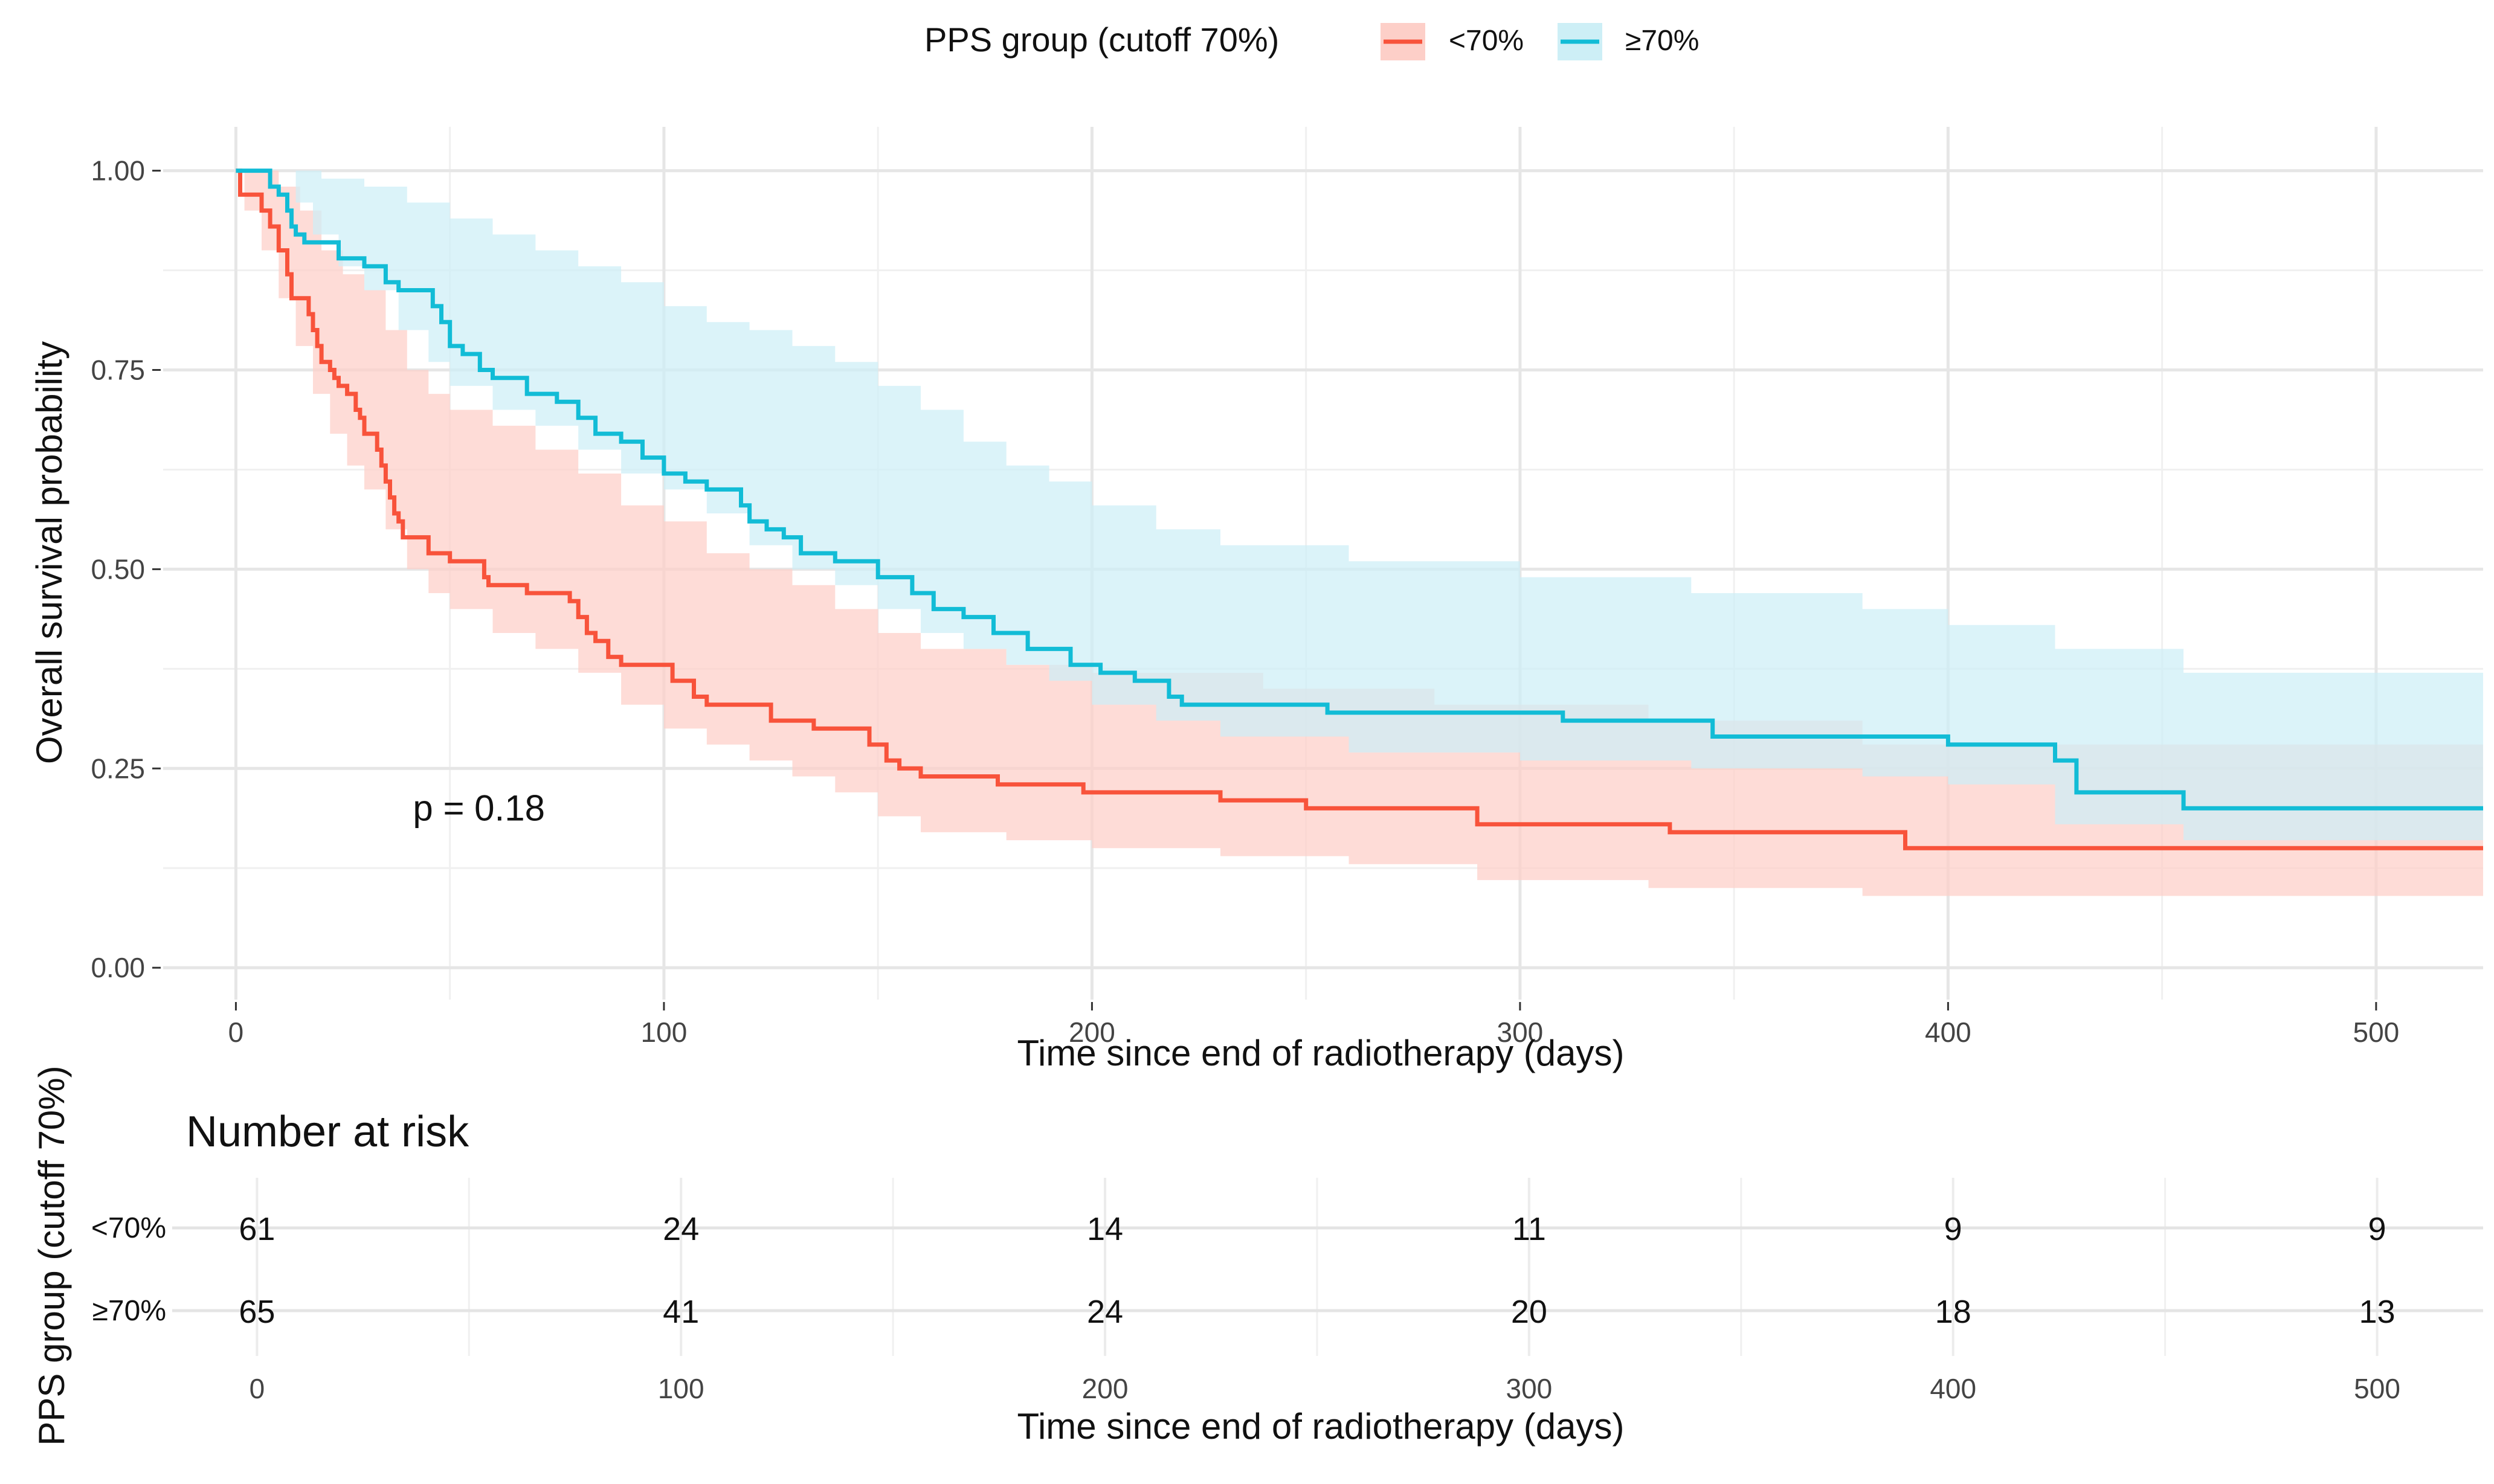 The width and height of the screenshot is (2494, 1484). What do you see at coordinates (1314, 1032) in the screenshot?
I see `x-axis-ticks: 0 100 200 300 400 500` at bounding box center [1314, 1032].